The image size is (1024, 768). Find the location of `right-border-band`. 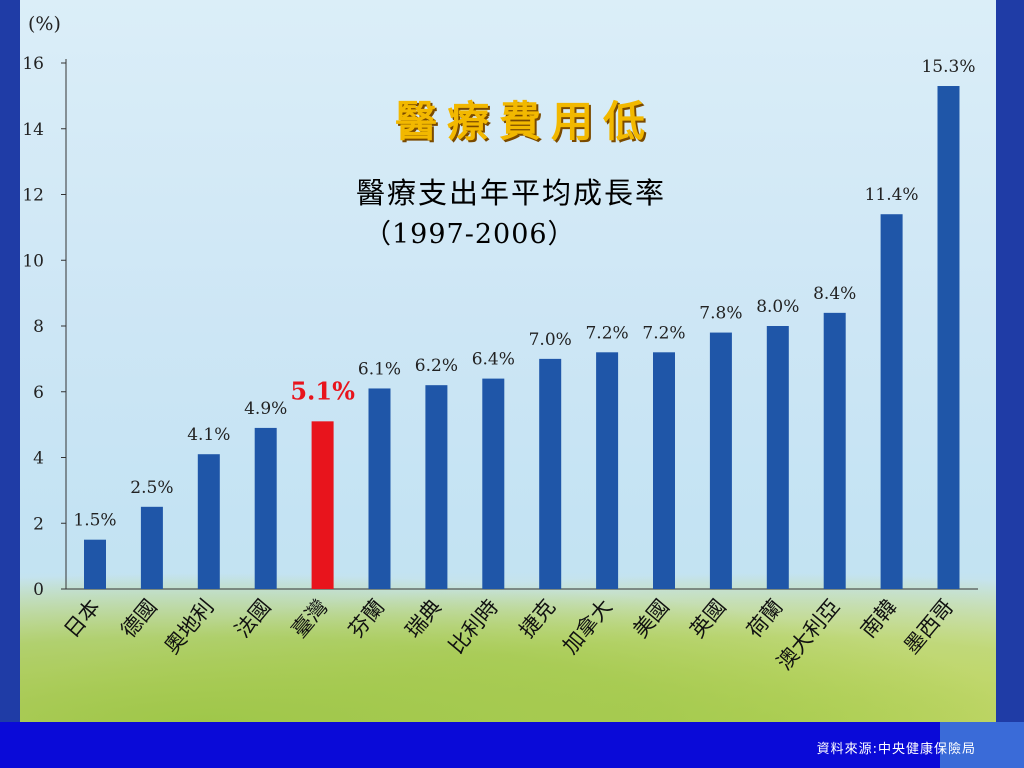

right-border-band is located at coordinates (1010, 361).